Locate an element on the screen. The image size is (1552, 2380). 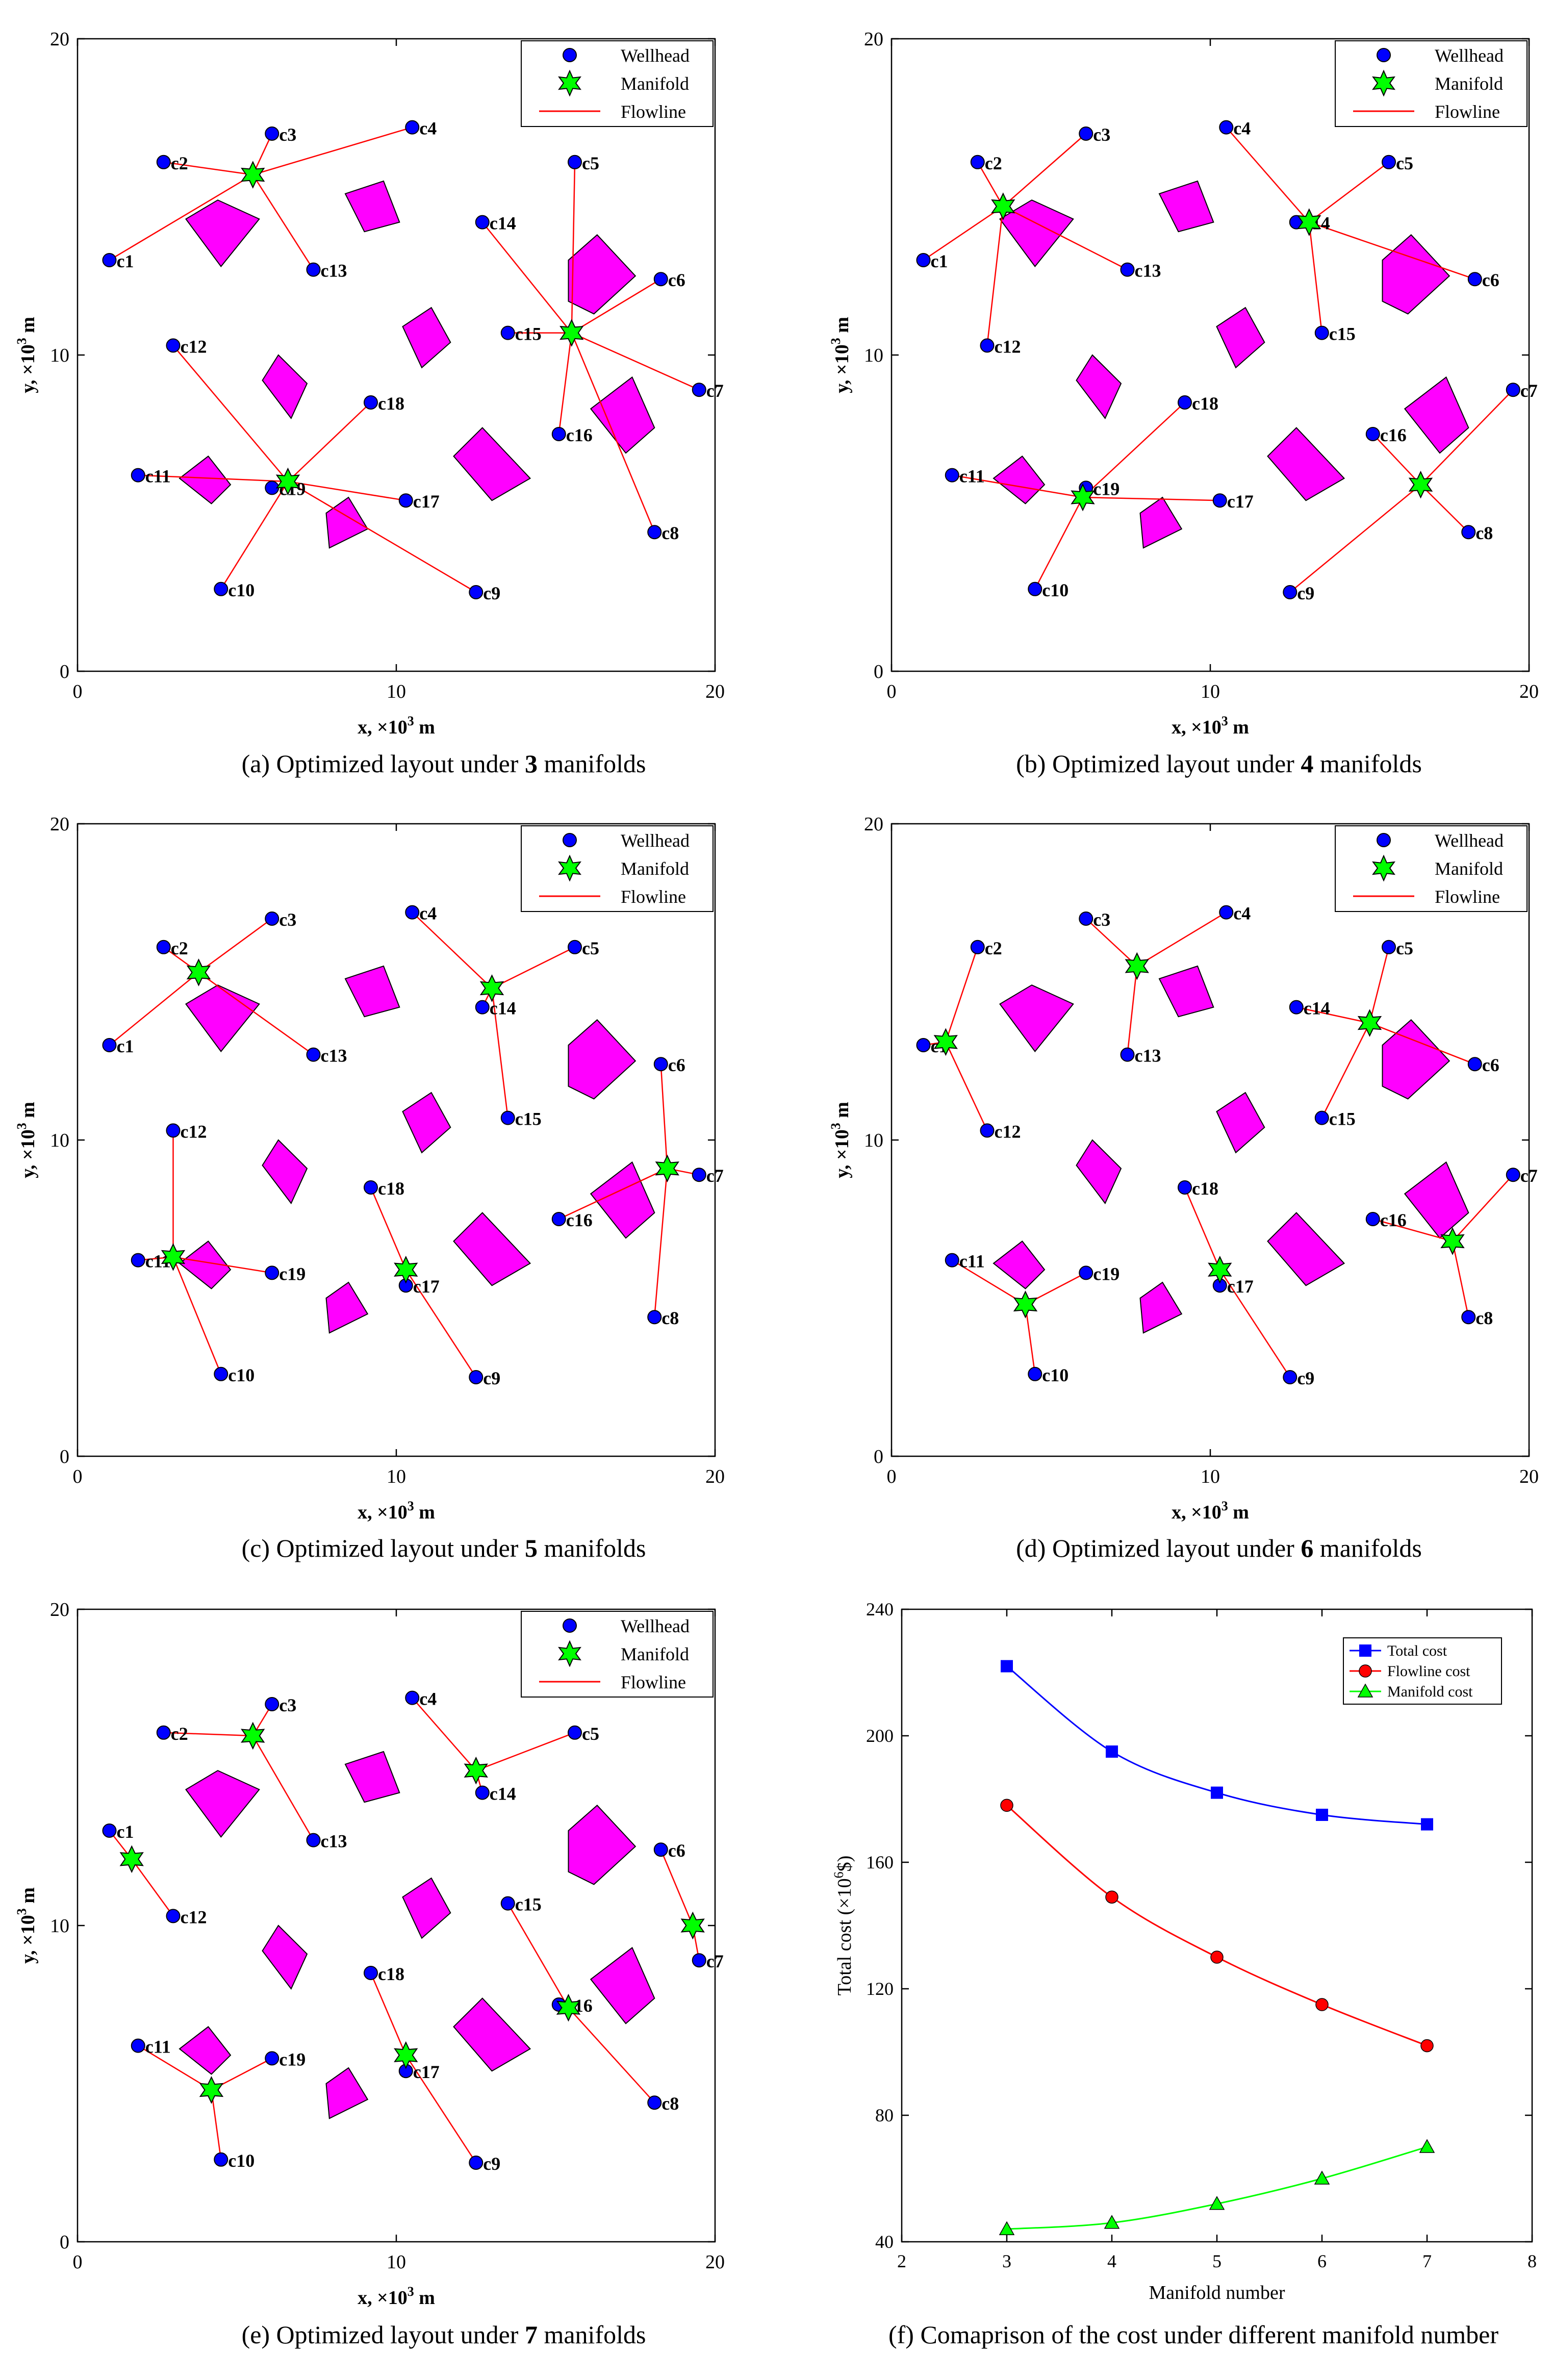
chart-y-tick-label: 120 is located at coordinates (880, 1989).